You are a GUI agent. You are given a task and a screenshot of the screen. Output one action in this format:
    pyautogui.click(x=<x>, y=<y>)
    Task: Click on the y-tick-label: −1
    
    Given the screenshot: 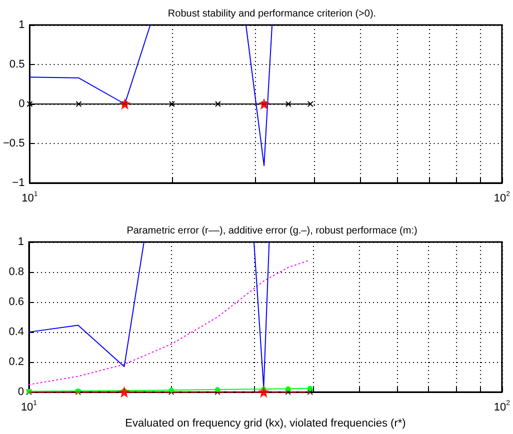 What is the action you would take?
    pyautogui.click(x=18, y=183)
    